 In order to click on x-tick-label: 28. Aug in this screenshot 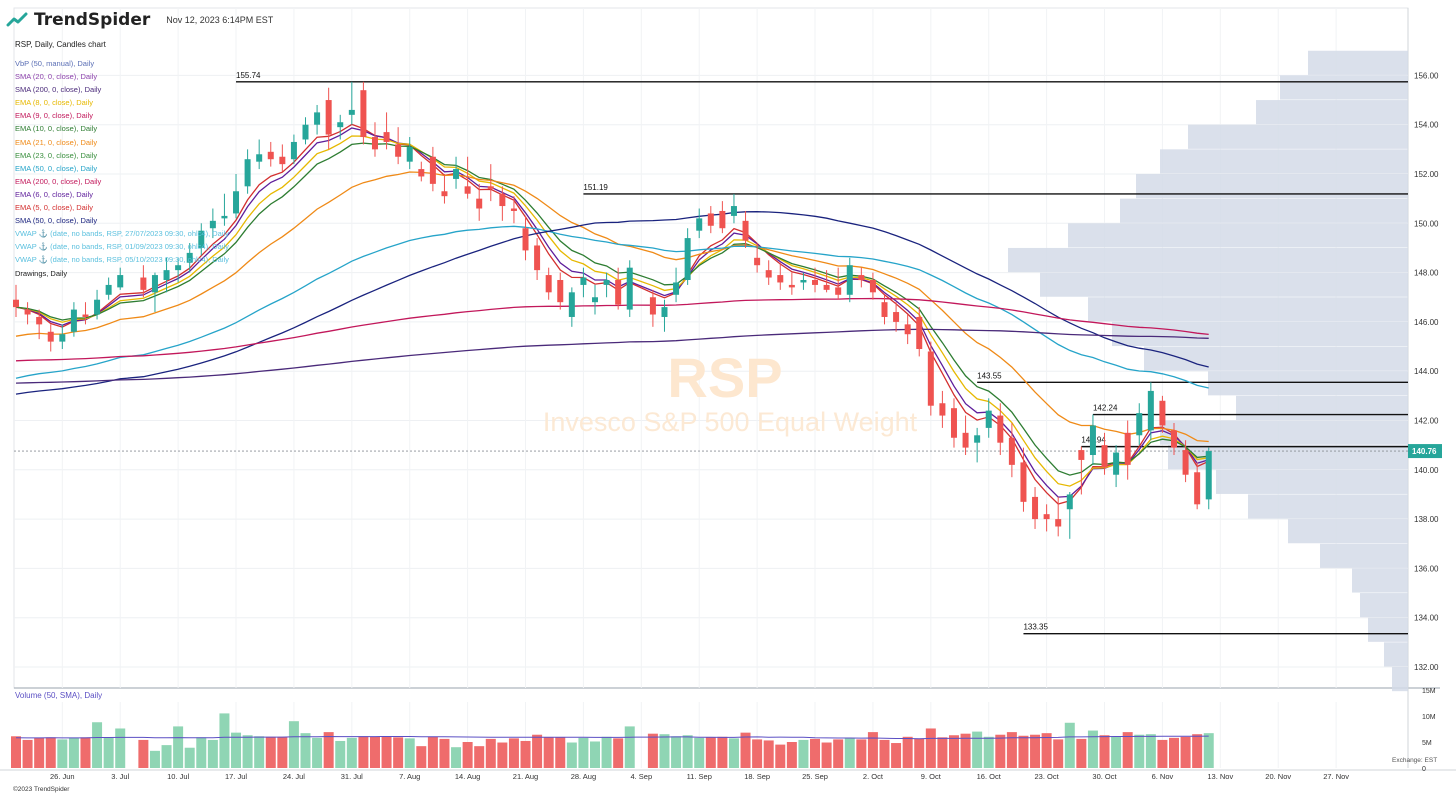, I will do `click(583, 776)`.